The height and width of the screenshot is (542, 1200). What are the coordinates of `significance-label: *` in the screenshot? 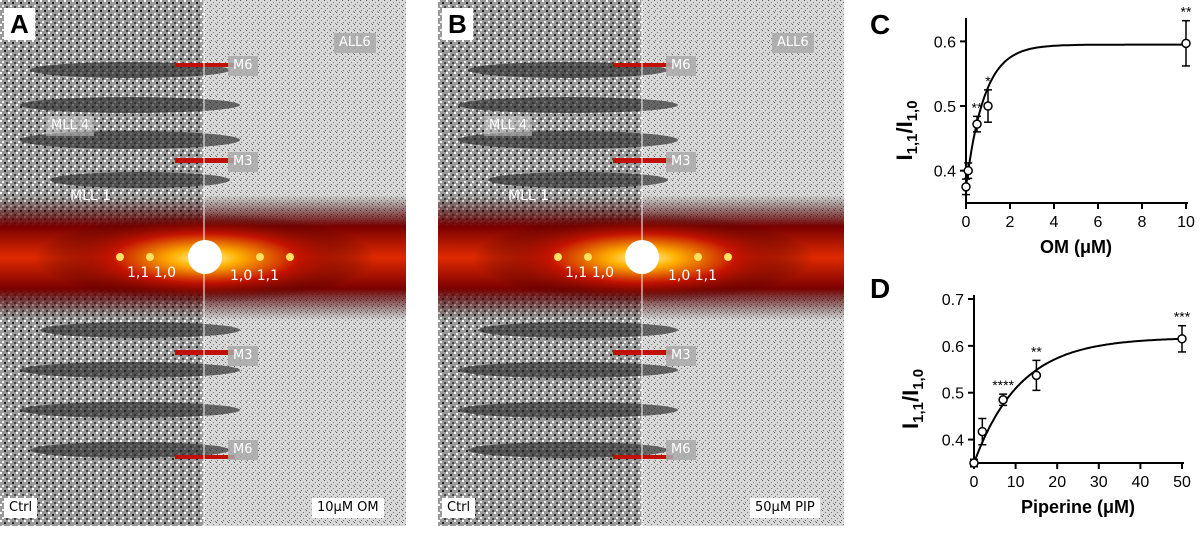 It's located at (988, 81).